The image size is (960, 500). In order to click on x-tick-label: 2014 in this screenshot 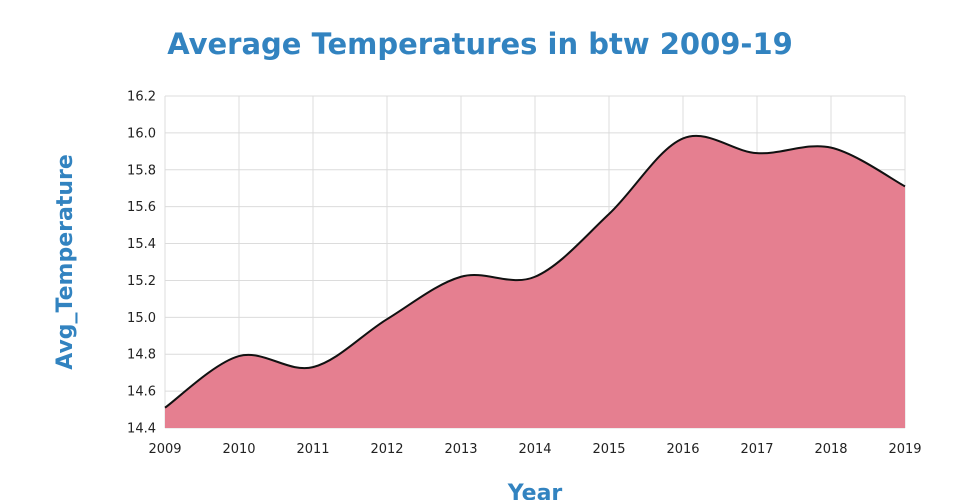, I will do `click(534, 449)`.